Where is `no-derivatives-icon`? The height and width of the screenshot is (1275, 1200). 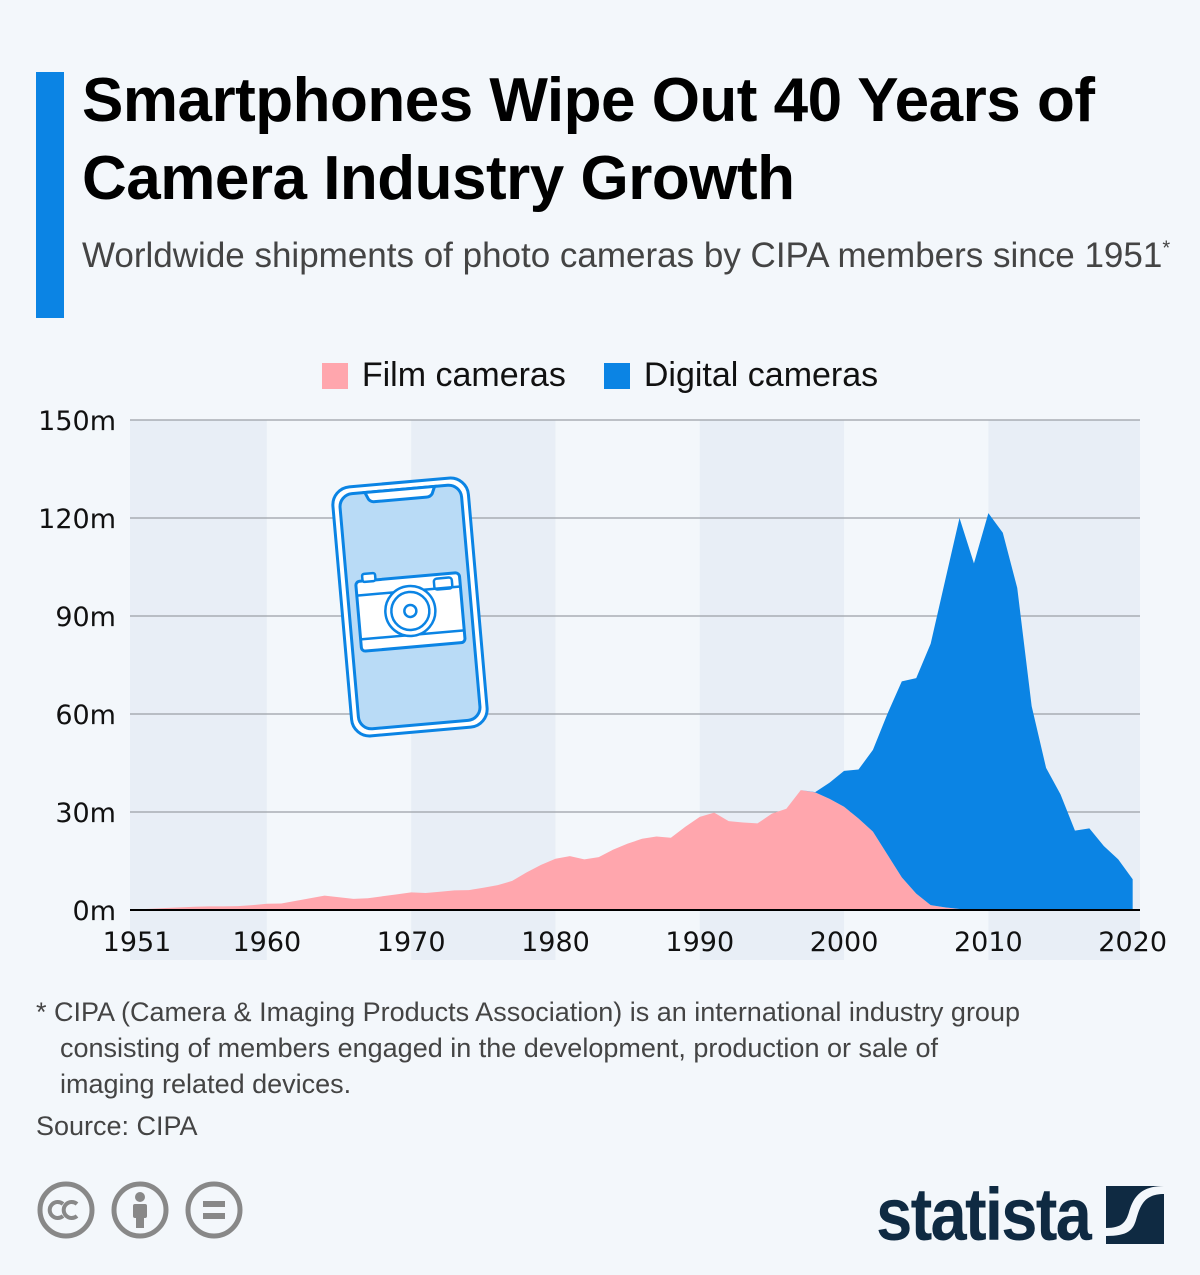
no-derivatives-icon is located at coordinates (214, 1210).